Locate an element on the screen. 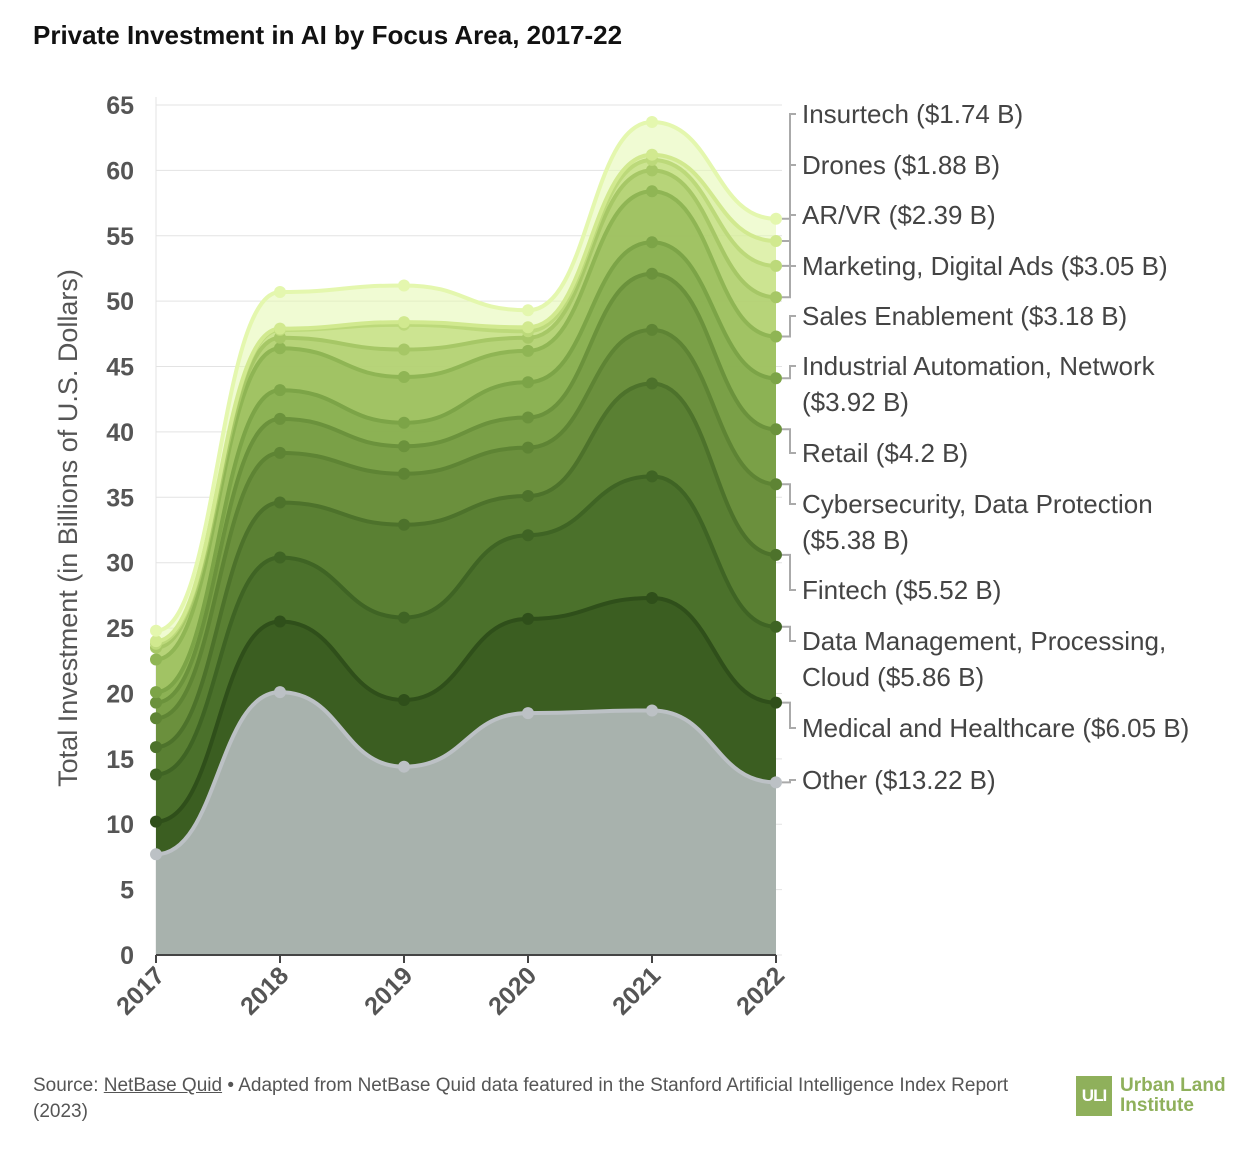 Image resolution: width=1260 pixels, height=1158 pixels. line-data-management-processing-cloud is located at coordinates (466, 625).